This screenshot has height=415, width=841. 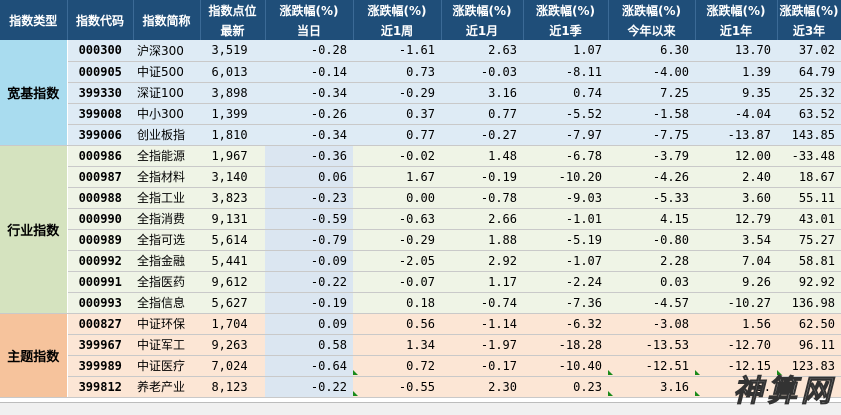 I want to click on w1-cell: 0.00, so click(x=397, y=198).